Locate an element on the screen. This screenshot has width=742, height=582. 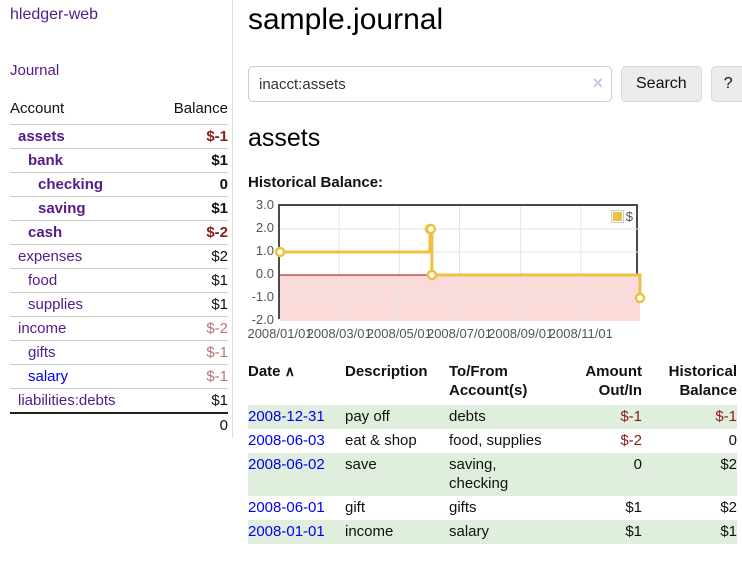
transaction-row: 2008-12-31 pay off debts $-1 $-1 is located at coordinates (492, 417).